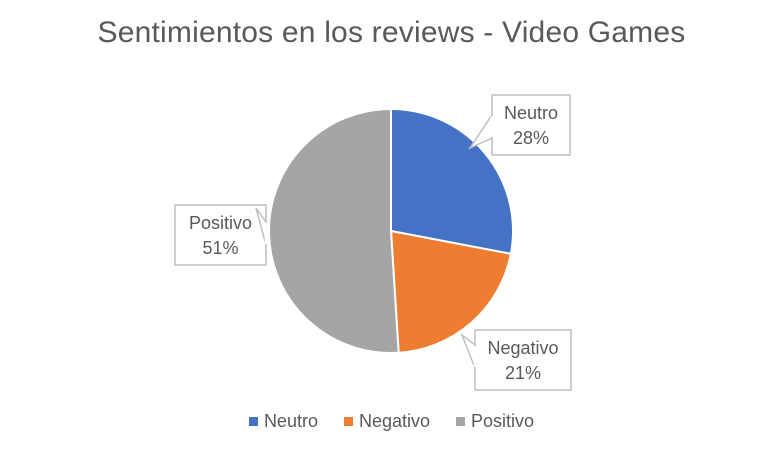 The image size is (783, 453). Describe the element at coordinates (516, 360) in the screenshot. I see `data-label-negativo: Negativo 21%` at that location.